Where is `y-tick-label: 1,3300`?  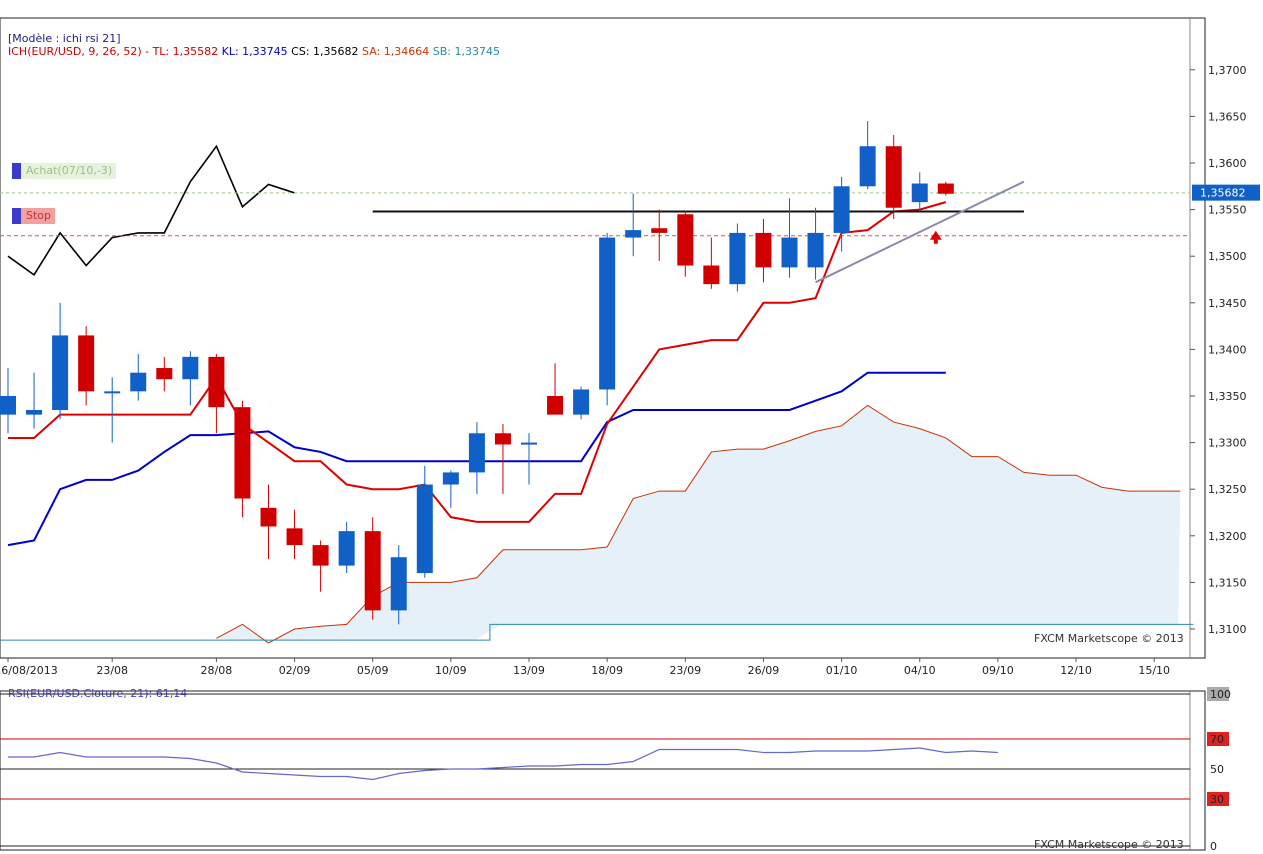 y-tick-label: 1,3300 is located at coordinates (1227, 443).